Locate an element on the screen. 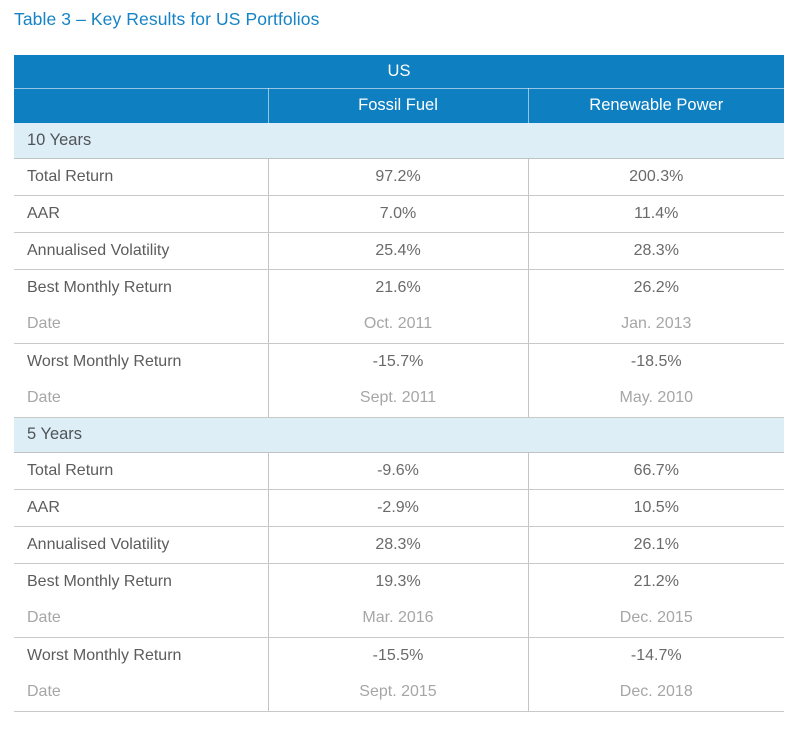 The image size is (800, 733). renewable-power-value: 21.2% is located at coordinates (656, 581).